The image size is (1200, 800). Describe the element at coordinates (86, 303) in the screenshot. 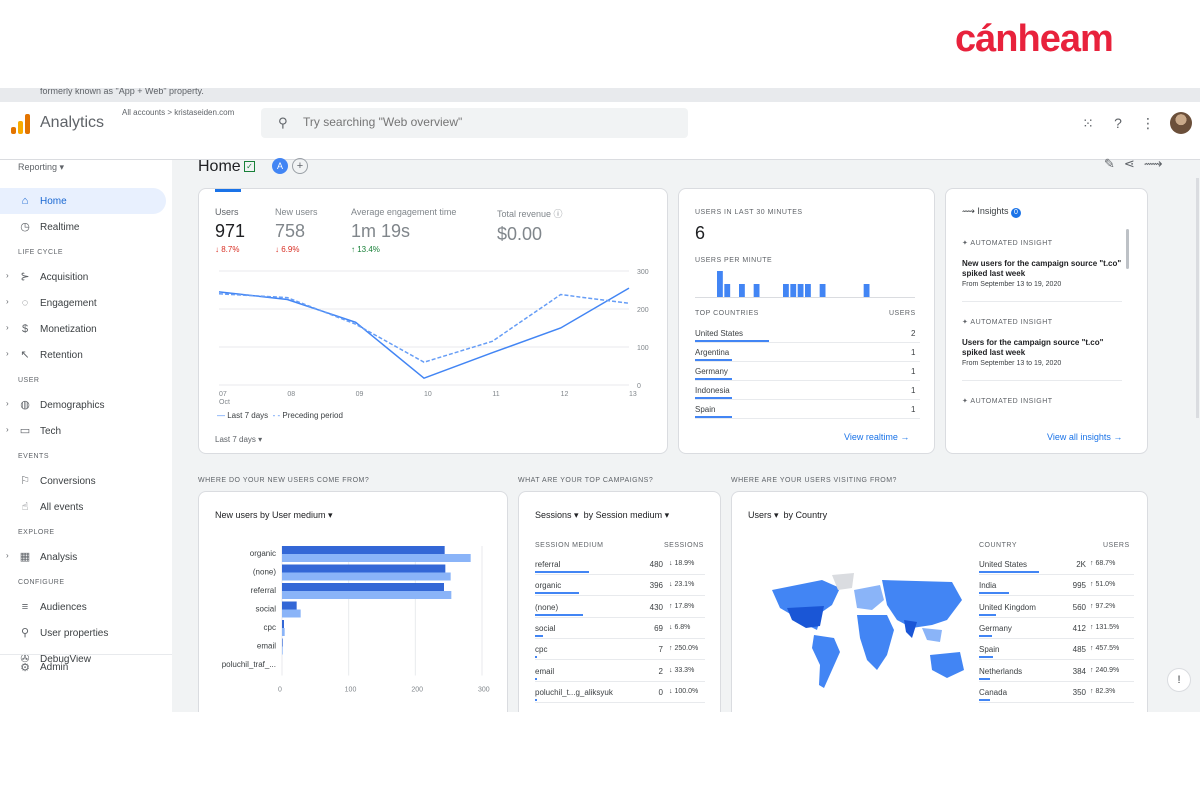

I see `sidebar-item-engagement: › ◌ Engagement` at that location.